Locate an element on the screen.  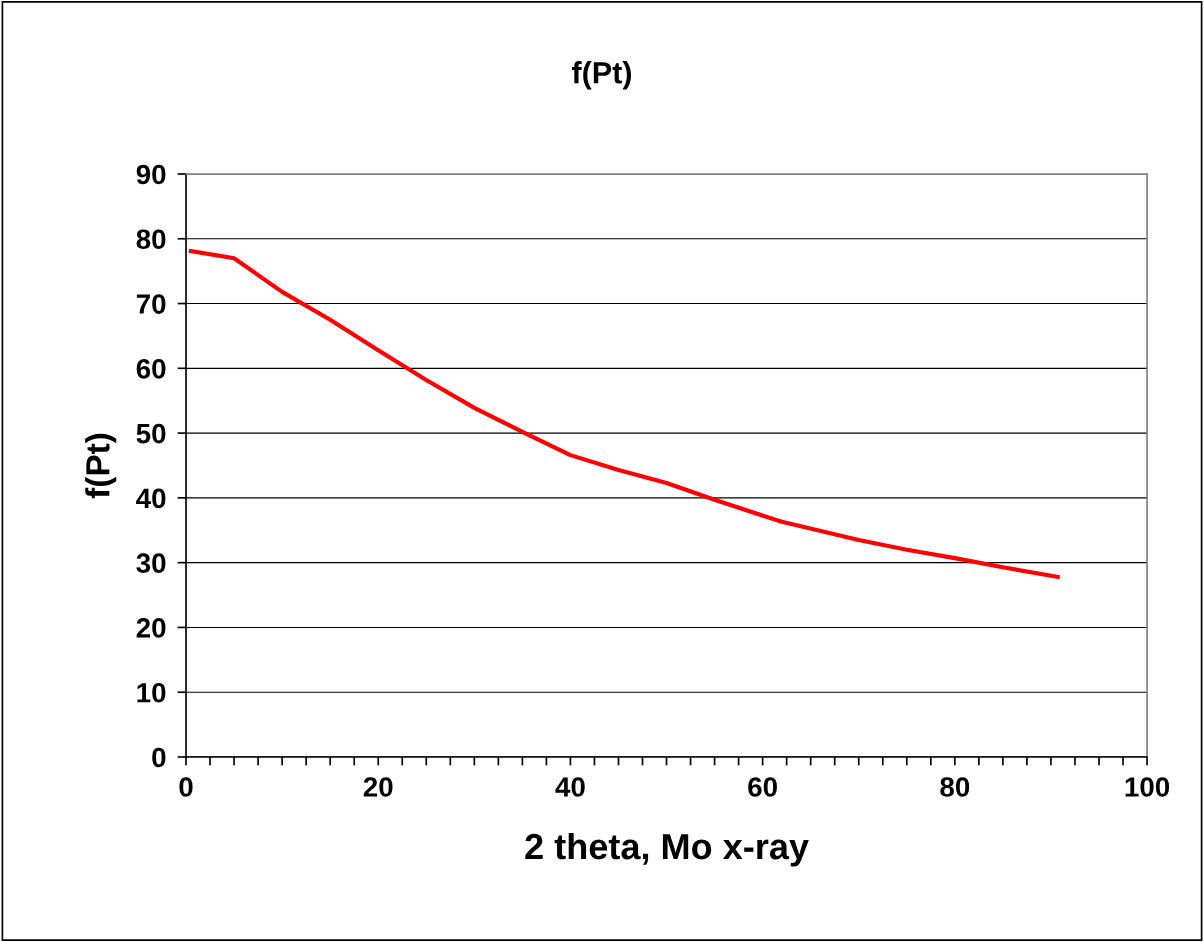
y-tick-label: 20 is located at coordinates (151, 628).